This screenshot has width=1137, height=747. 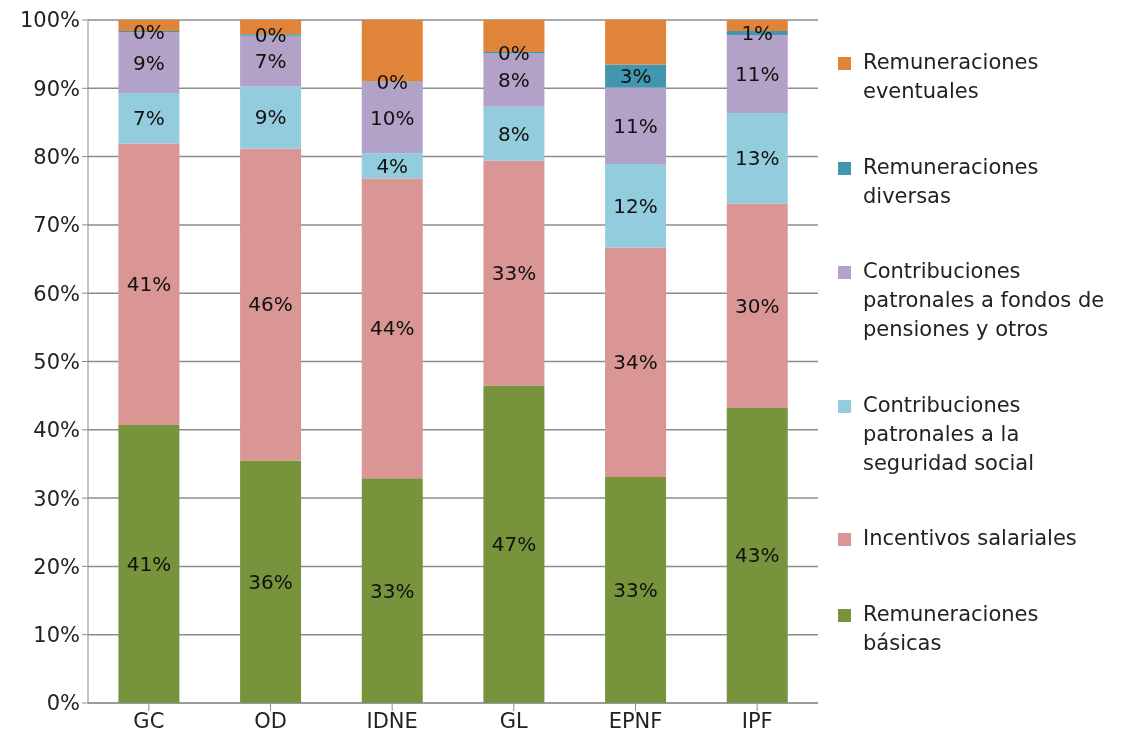 What do you see at coordinates (951, 628) in the screenshot?
I see `legend-label: Remuneraciones básicas` at bounding box center [951, 628].